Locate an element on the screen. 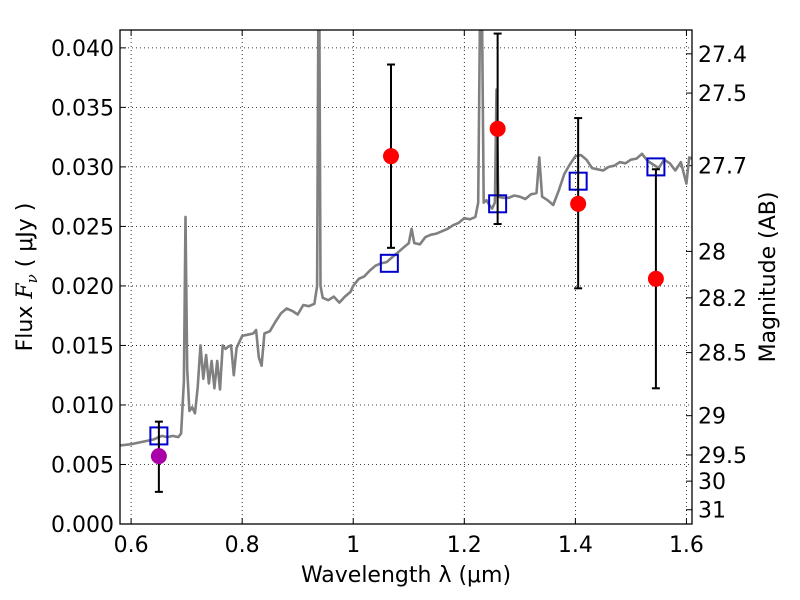 This screenshot has height=600, width=800. y2-tick-label: 30 is located at coordinates (712, 482).